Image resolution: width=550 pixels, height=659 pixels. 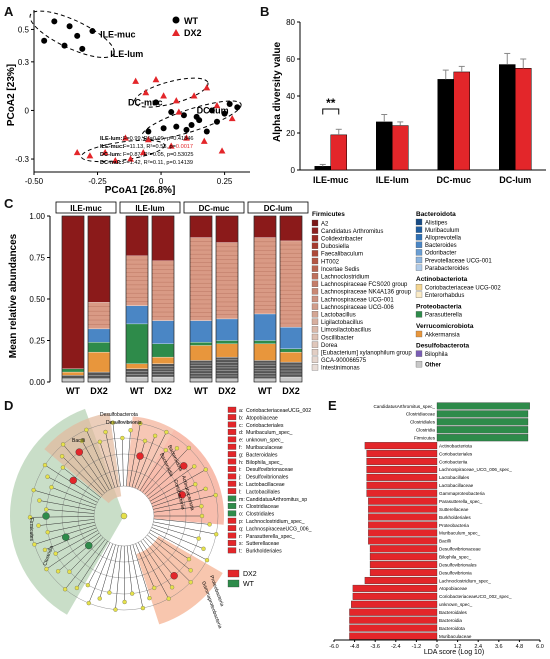 I want to click on significant-node, so click(x=174, y=576).